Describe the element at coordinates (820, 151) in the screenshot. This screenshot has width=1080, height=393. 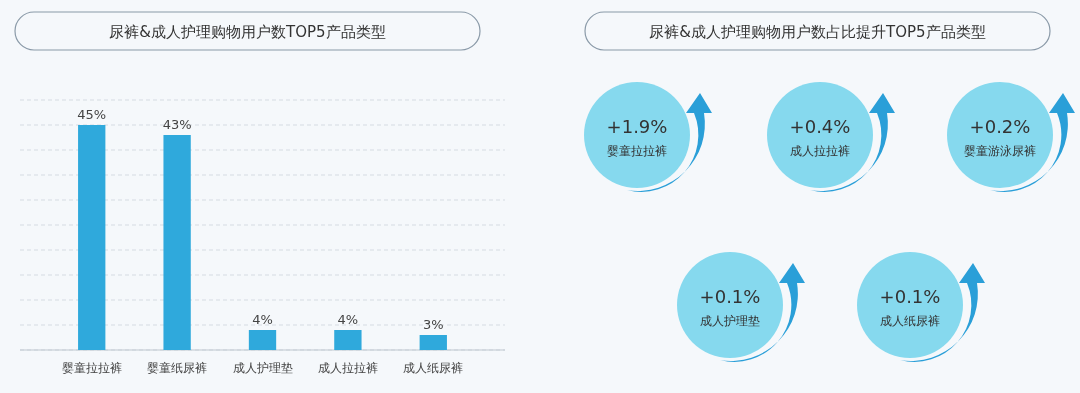
I see `category-label: 成人拉拉裤` at that location.